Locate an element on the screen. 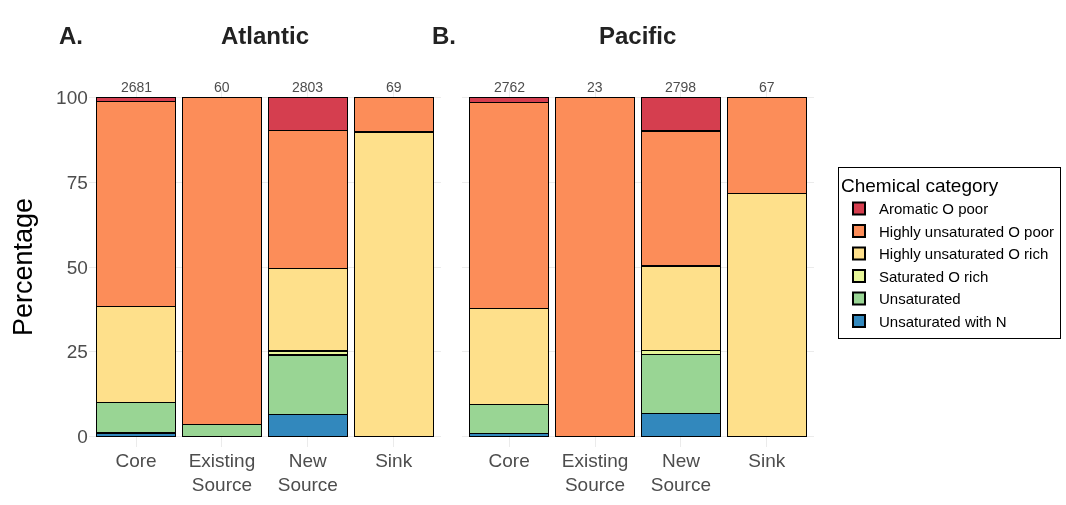 The image size is (1066, 505). text: B. is located at coordinates (444, 35).